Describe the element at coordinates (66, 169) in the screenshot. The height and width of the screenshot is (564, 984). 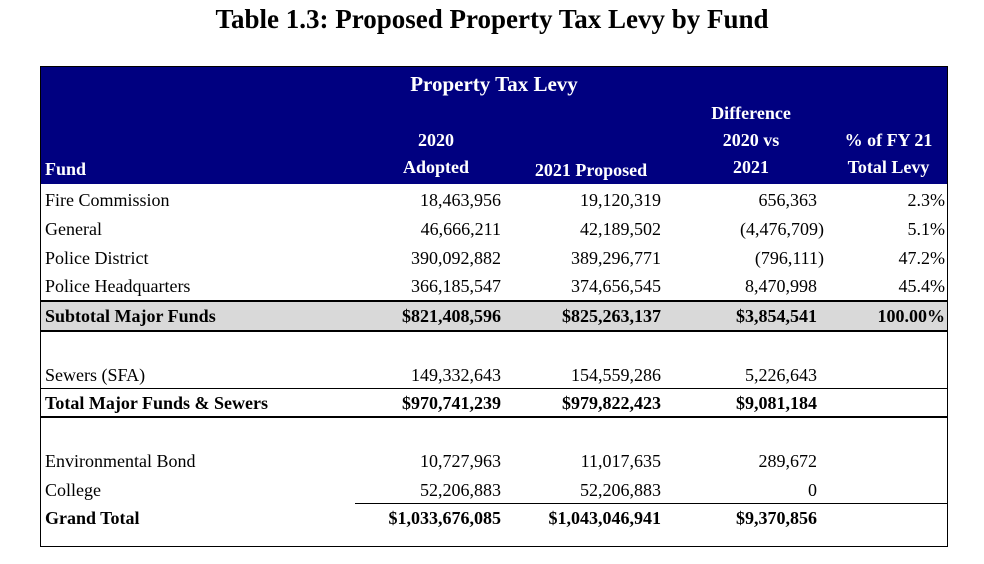
I see `header-fund: Fund` at that location.